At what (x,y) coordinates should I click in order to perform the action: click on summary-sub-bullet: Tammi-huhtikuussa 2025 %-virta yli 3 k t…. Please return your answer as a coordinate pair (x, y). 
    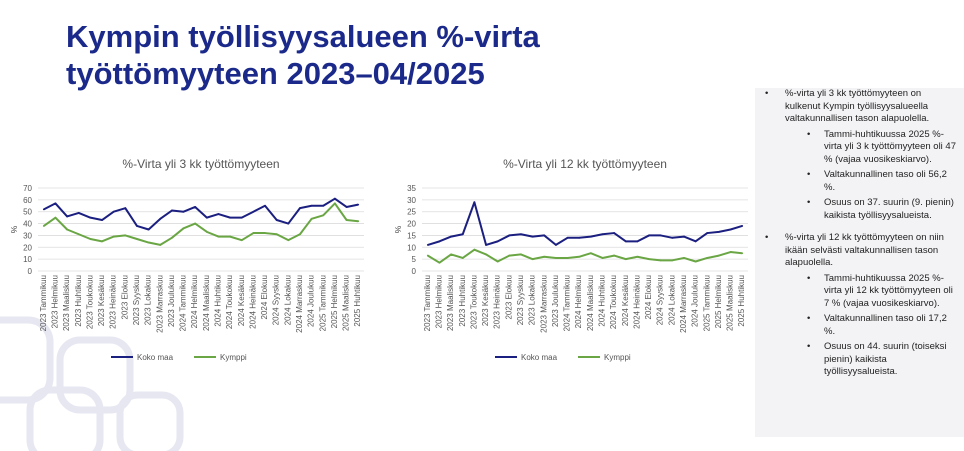
    Looking at the image, I should click on (870, 148).